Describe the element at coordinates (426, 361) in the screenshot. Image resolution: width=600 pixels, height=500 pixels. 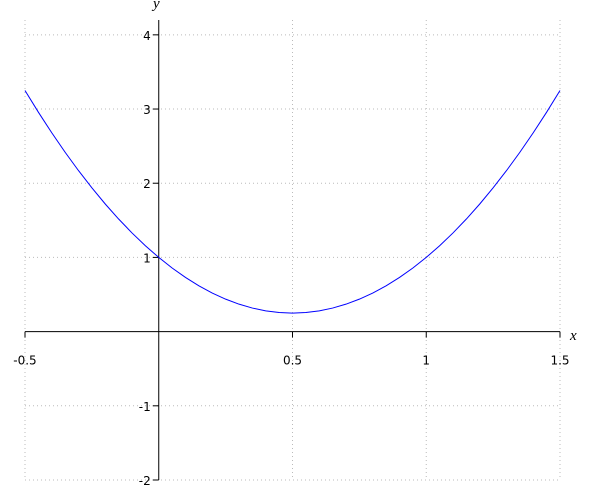
I see `x-tick-label: 1` at that location.